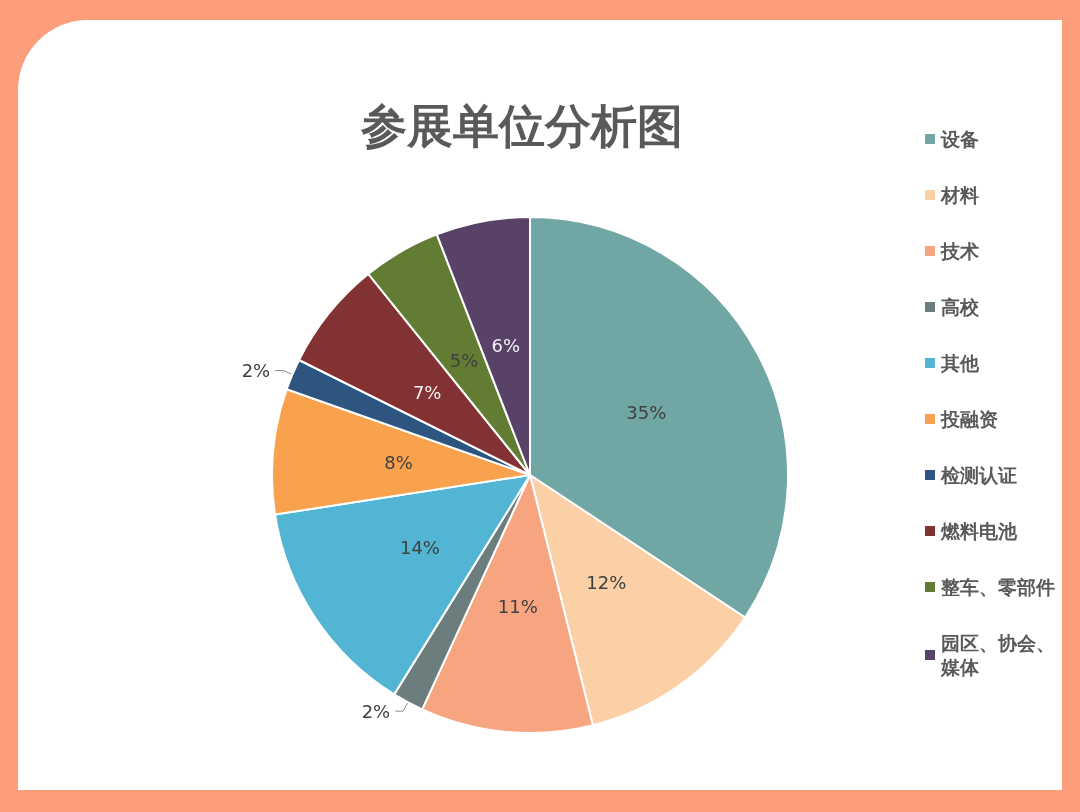 The height and width of the screenshot is (812, 1080). Describe the element at coordinates (959, 139) in the screenshot. I see `legend-label: 设备` at that location.